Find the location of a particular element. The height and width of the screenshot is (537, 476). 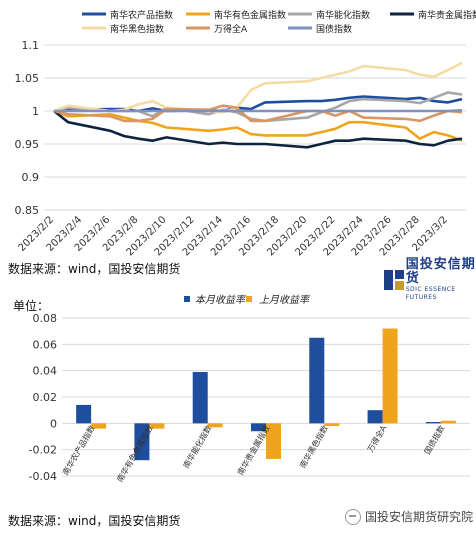

legend-item: 南华黑色指数 is located at coordinates (123, 29).